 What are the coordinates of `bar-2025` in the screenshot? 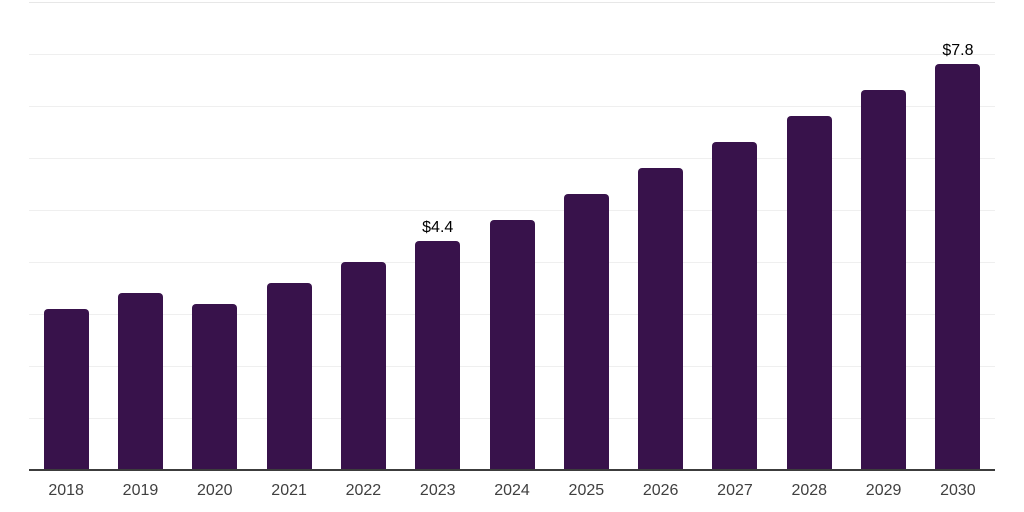 It's located at (586, 332).